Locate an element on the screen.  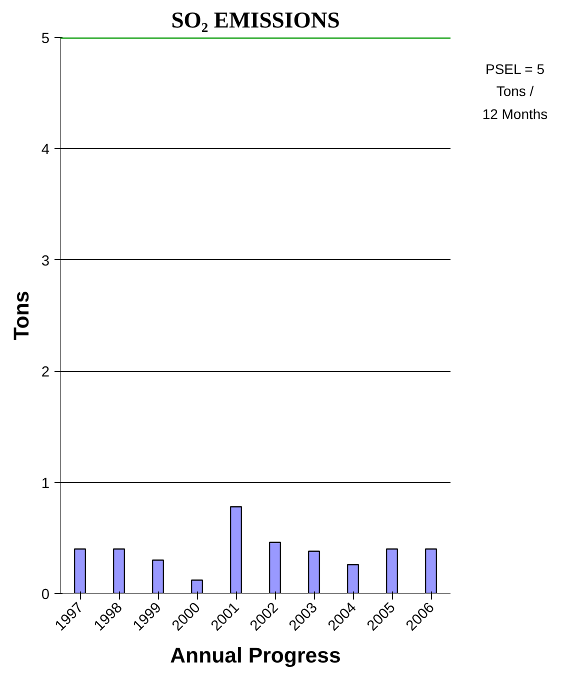
y-tick-label: 0 is located at coordinates (45, 595).